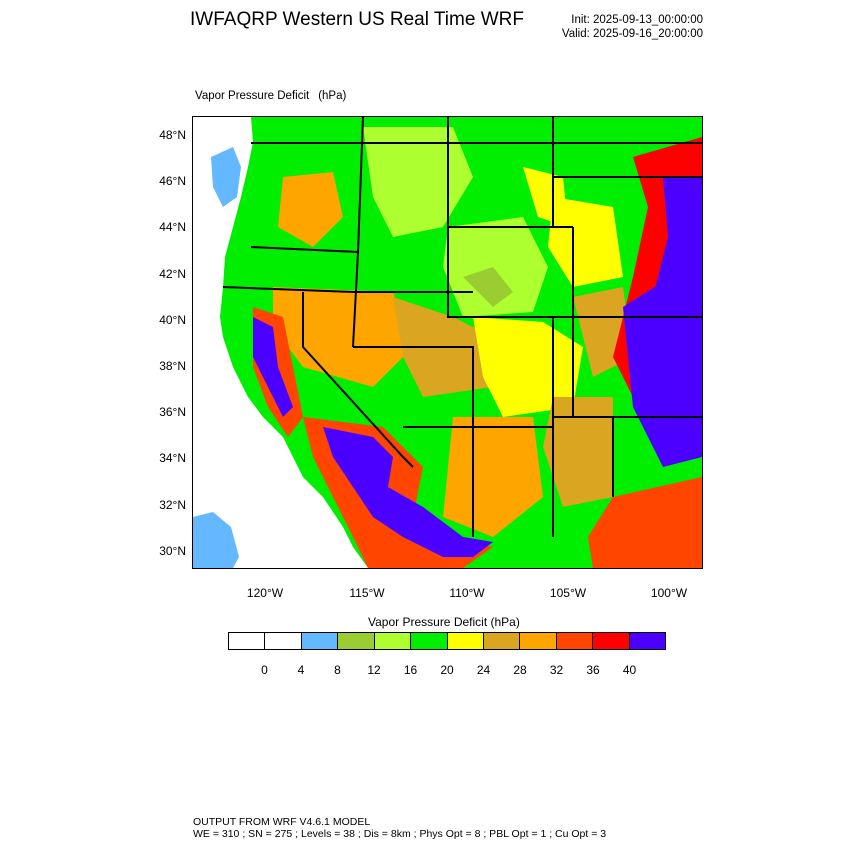  What do you see at coordinates (593, 670) in the screenshot?
I see `colorbar-label: 36` at bounding box center [593, 670].